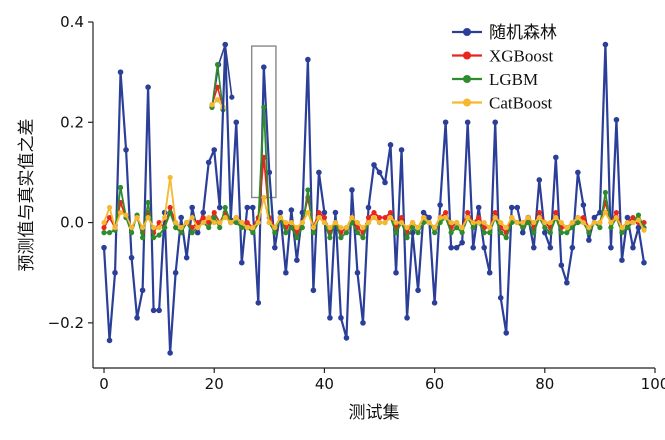 This screenshot has width=665, height=440. I want to click on x-tick-label: 100, so click(653, 384).